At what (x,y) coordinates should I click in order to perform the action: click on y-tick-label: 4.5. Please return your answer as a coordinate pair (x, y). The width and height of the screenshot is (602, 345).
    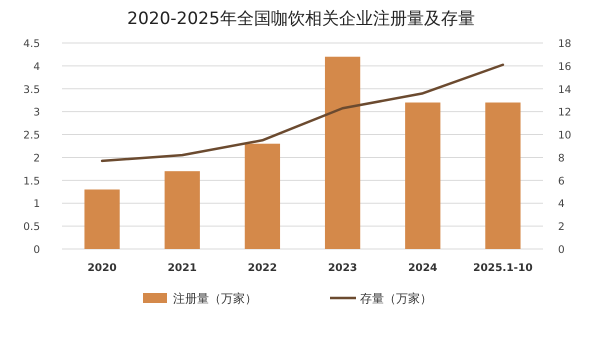
    Looking at the image, I should click on (31, 44).